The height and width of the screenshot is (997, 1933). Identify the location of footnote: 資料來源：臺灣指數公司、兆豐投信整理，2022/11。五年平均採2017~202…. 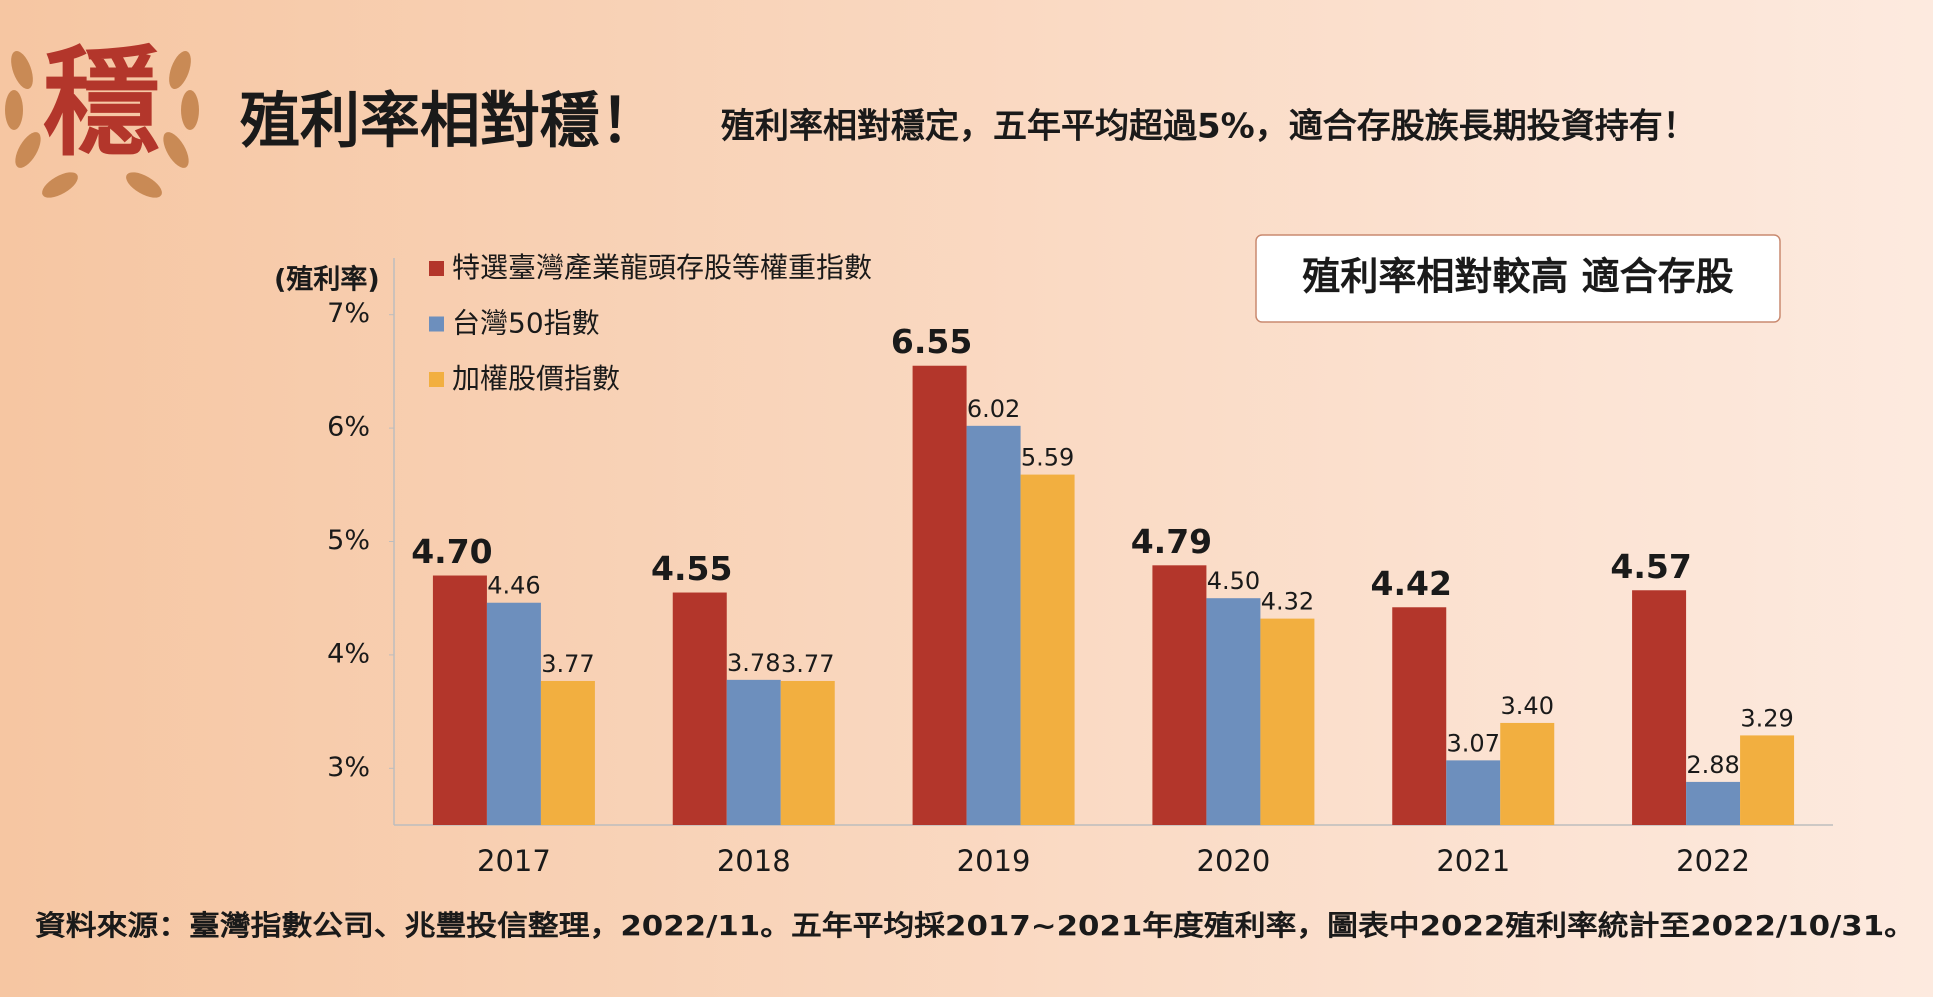
(975, 925).